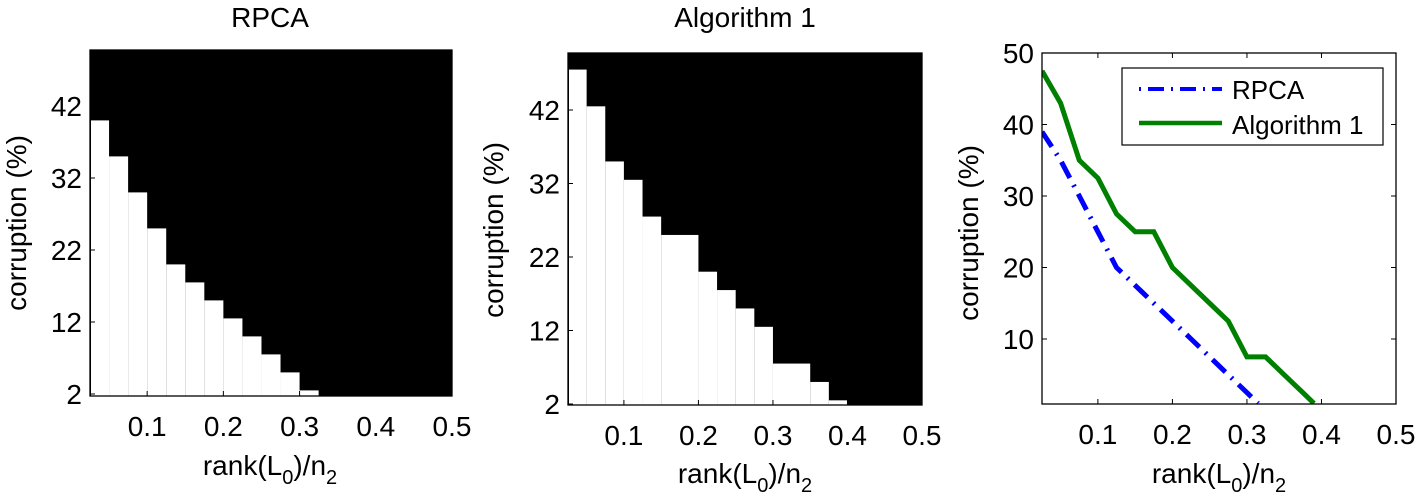  I want to click on legend-label-algorithm1: Algorithm 1, so click(1298, 125).